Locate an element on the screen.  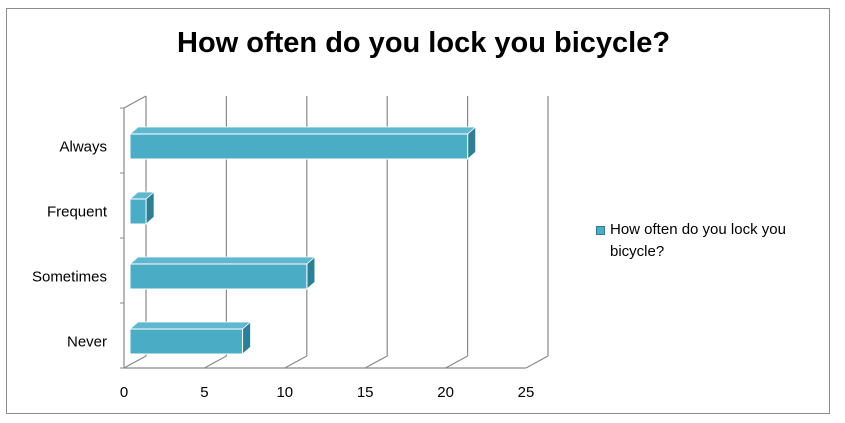
x-tick-label: 25 is located at coordinates (526, 392).